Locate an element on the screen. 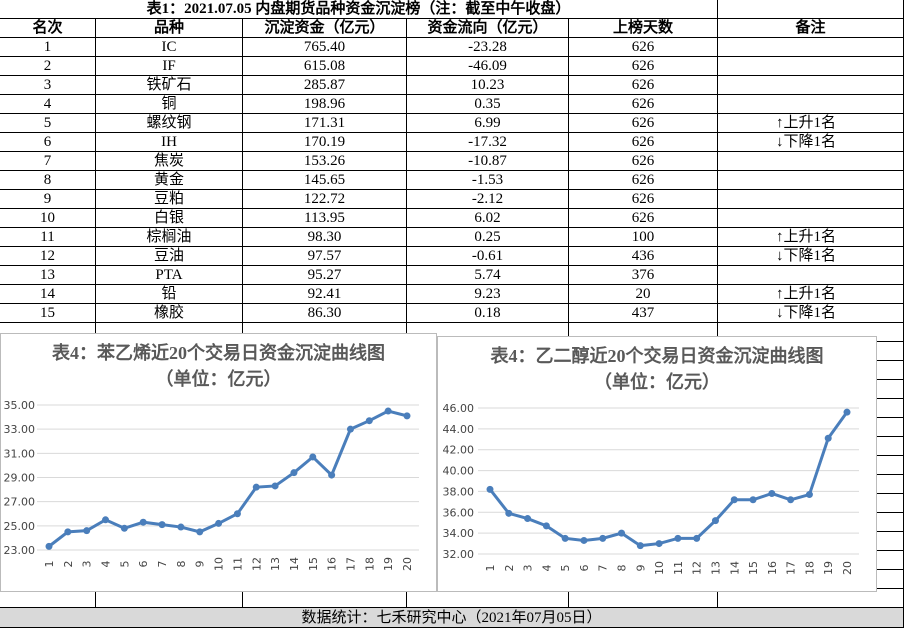 Image resolution: width=904 pixels, height=628 pixels. table-cell: 铁矿石 is located at coordinates (169, 85).